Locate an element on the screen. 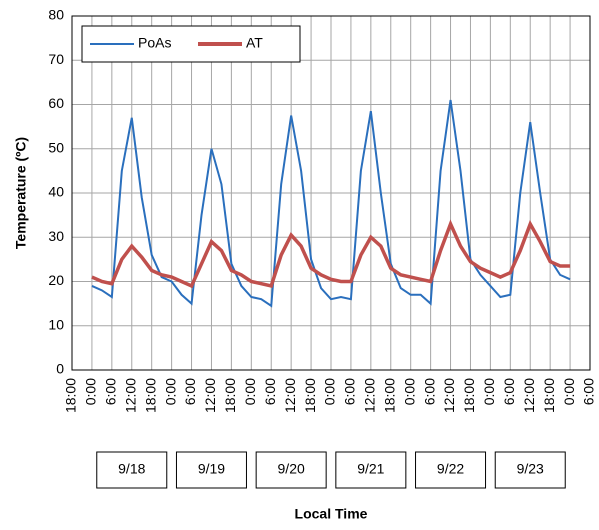 The height and width of the screenshot is (530, 599). date-label: 9/21 is located at coordinates (370, 469).